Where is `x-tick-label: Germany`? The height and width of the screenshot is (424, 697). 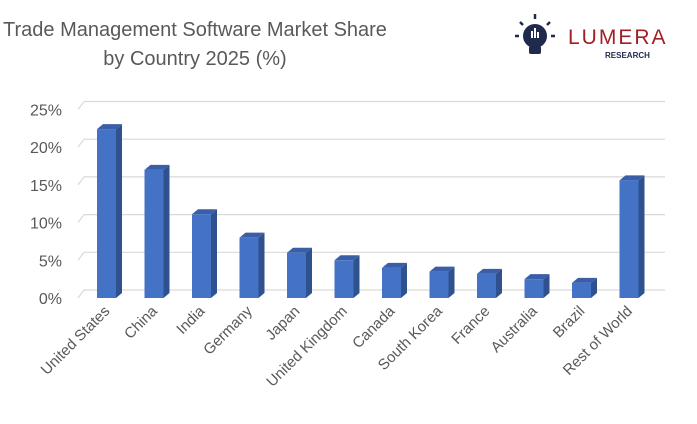
x-tick-label: Germany is located at coordinates (228, 330).